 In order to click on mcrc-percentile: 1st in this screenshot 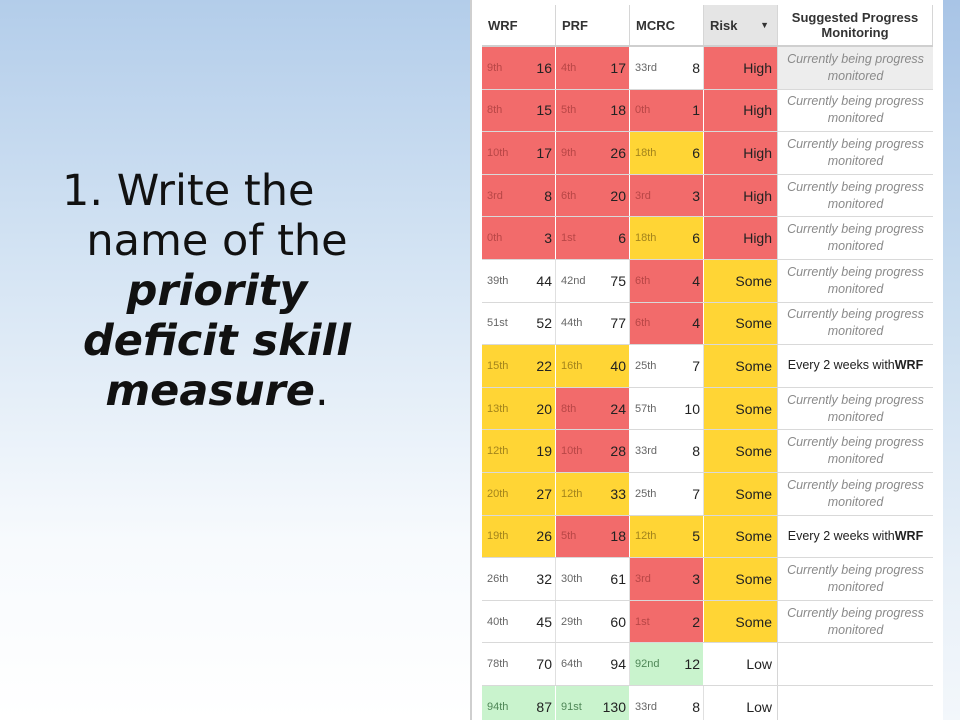, I will do `click(642, 621)`.